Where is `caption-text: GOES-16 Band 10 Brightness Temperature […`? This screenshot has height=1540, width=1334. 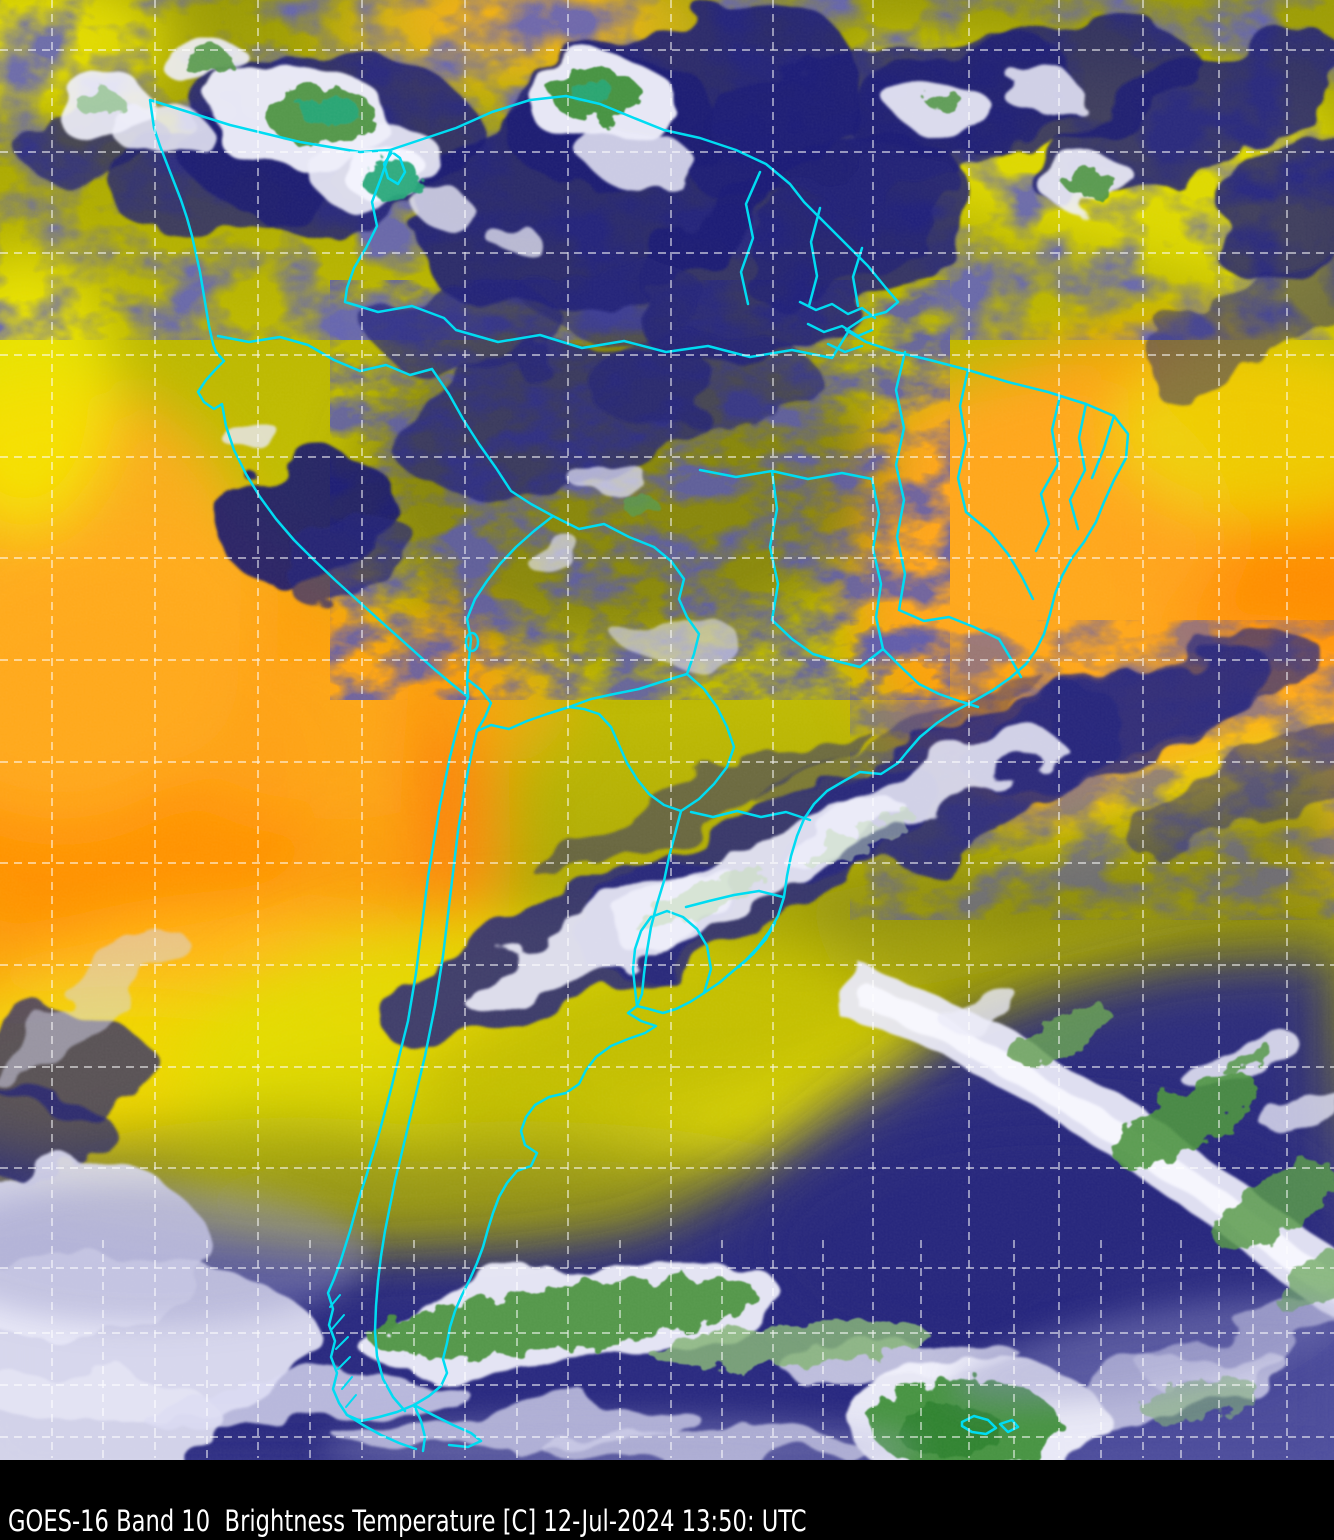 caption-text: GOES-16 Band 10 Brightness Temperature [… is located at coordinates (407, 1521).